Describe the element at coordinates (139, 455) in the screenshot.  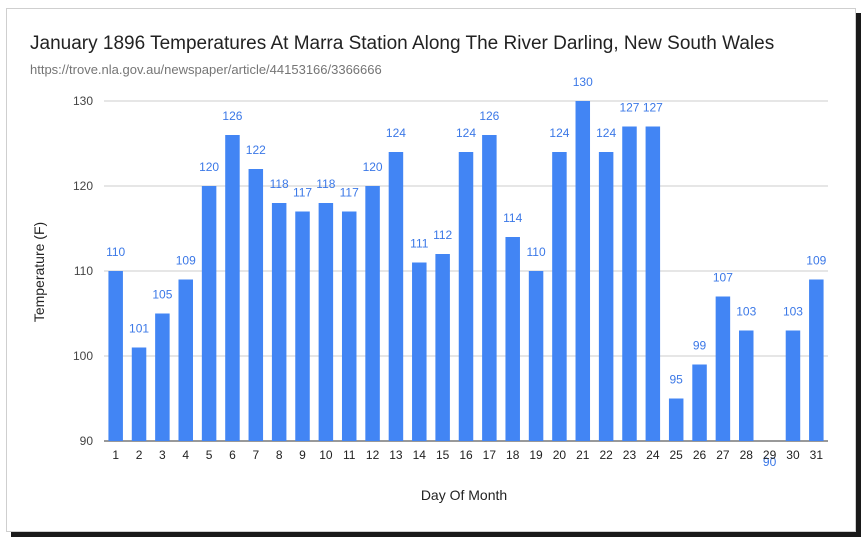
I see `x-tick-label: 2` at that location.